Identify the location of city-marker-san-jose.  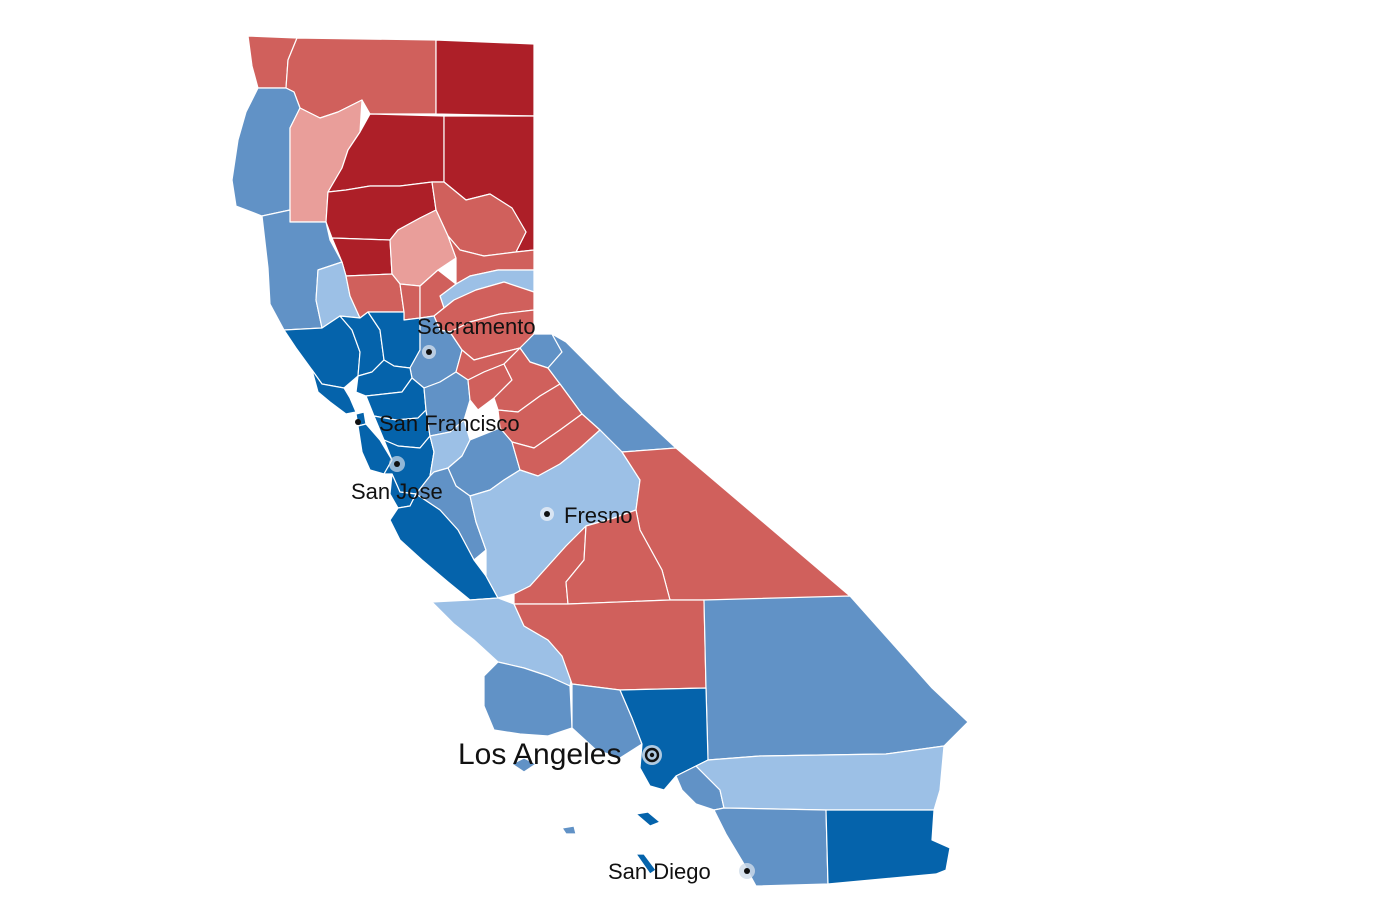
(397, 464).